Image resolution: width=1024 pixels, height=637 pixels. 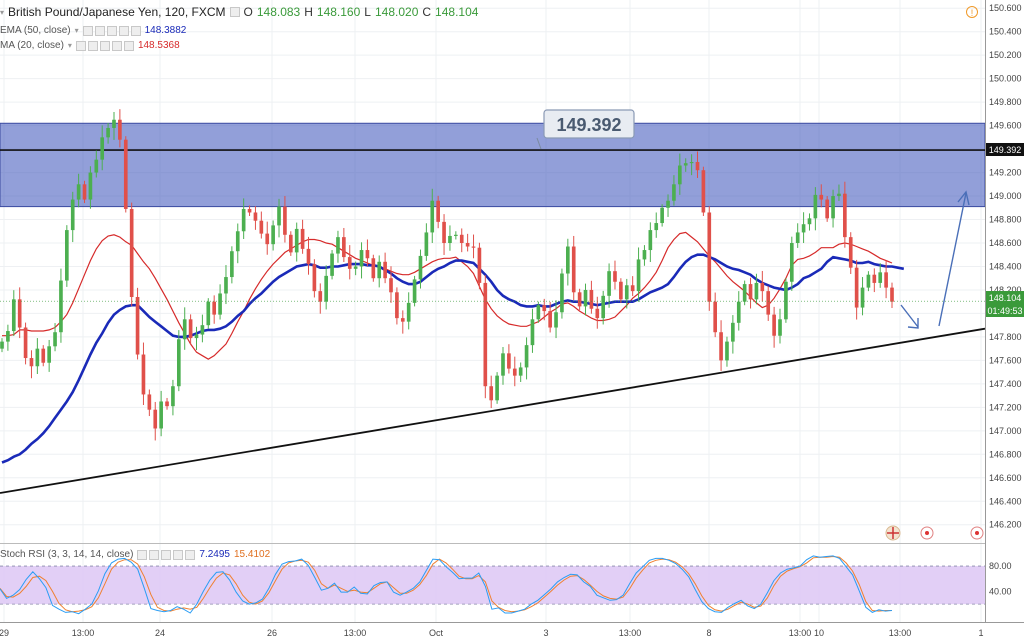 What do you see at coordinates (1005, 102) in the screenshot?
I see `price-tick-label: 149.800` at bounding box center [1005, 102].